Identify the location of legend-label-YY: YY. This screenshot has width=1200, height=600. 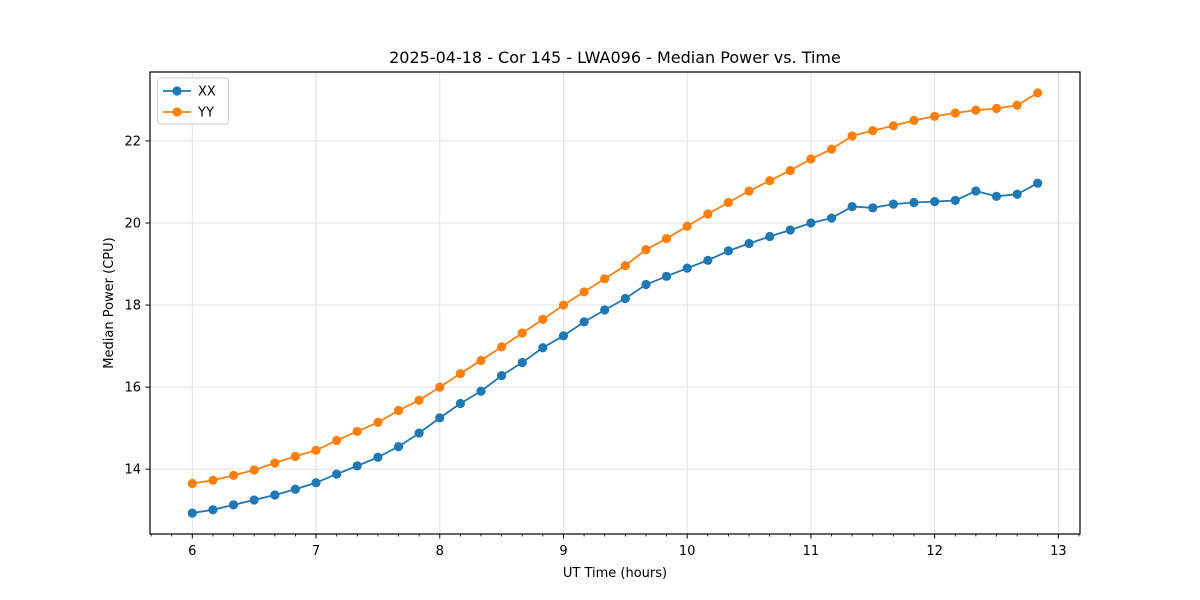
(205, 113).